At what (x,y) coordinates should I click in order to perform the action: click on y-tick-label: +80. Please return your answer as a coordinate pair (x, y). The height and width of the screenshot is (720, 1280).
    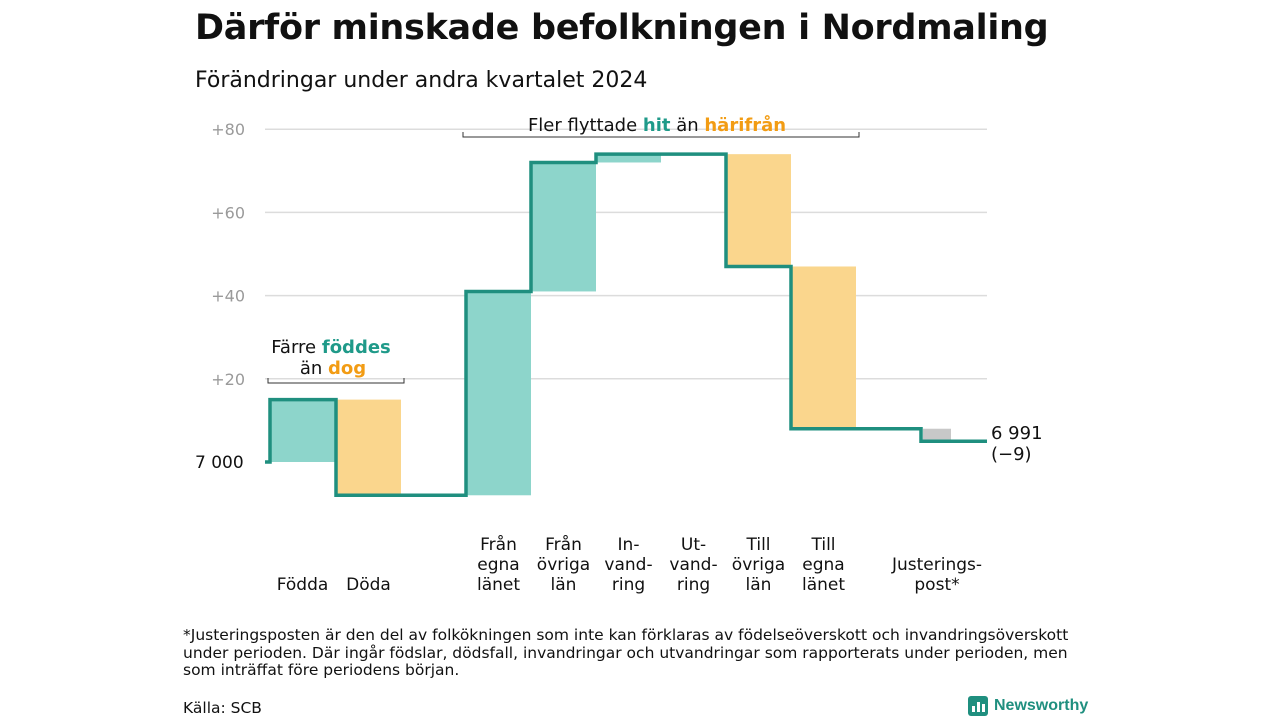
    Looking at the image, I should click on (228, 129).